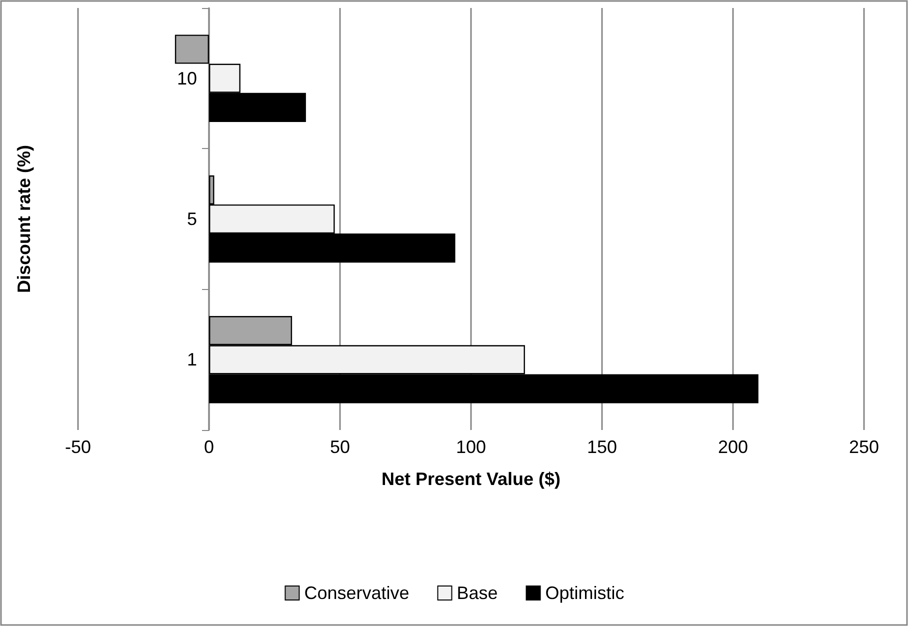 This screenshot has width=909, height=627. Describe the element at coordinates (584, 593) in the screenshot. I see `legend-label: Optimistic` at that location.